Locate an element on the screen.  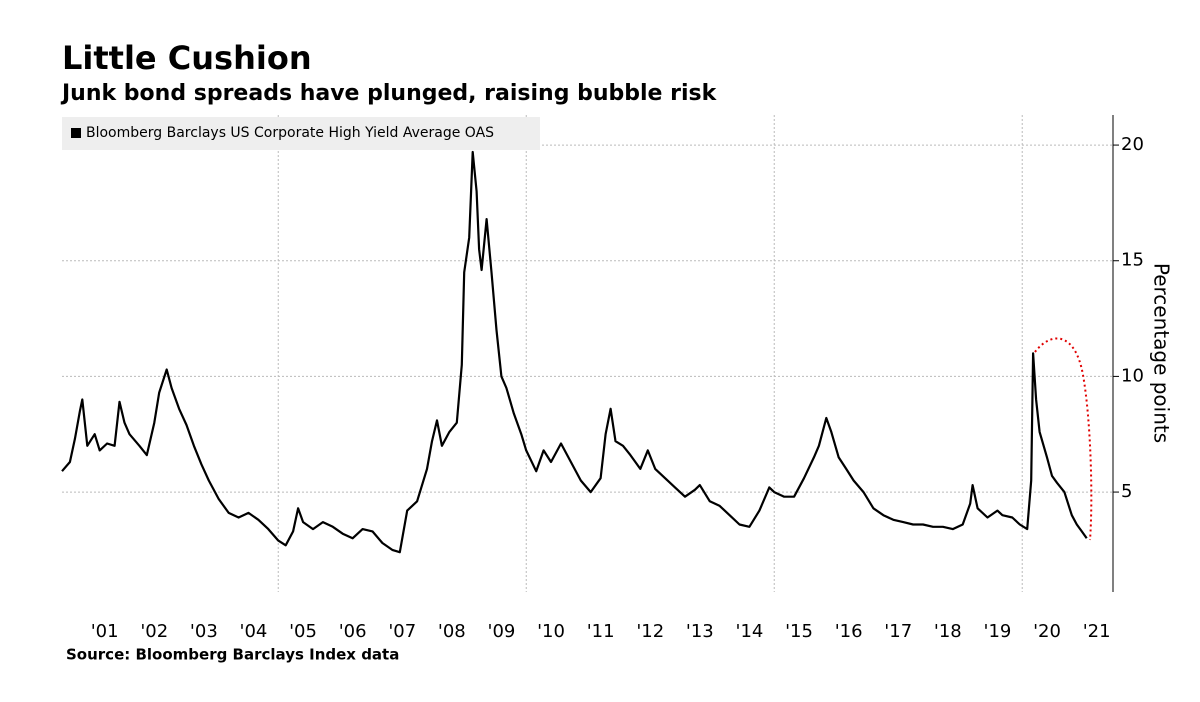
x-tick-label: '18 is located at coordinates (948, 631).